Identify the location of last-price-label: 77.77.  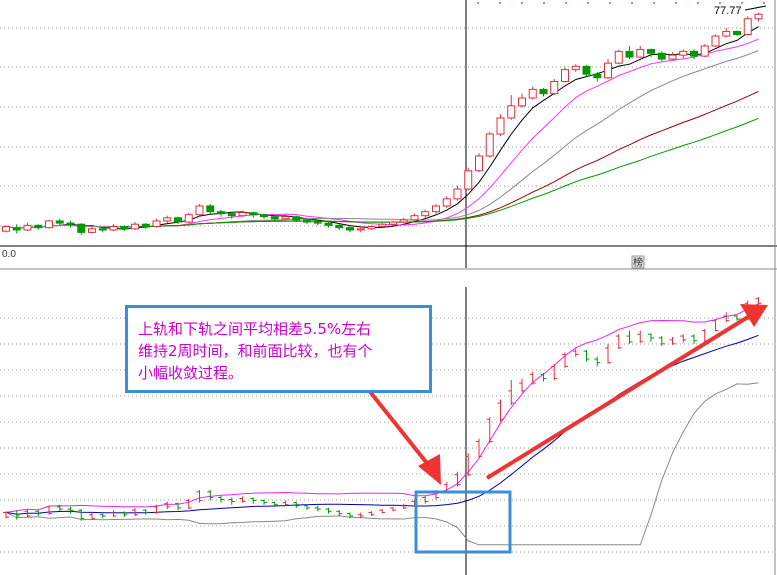
(728, 11).